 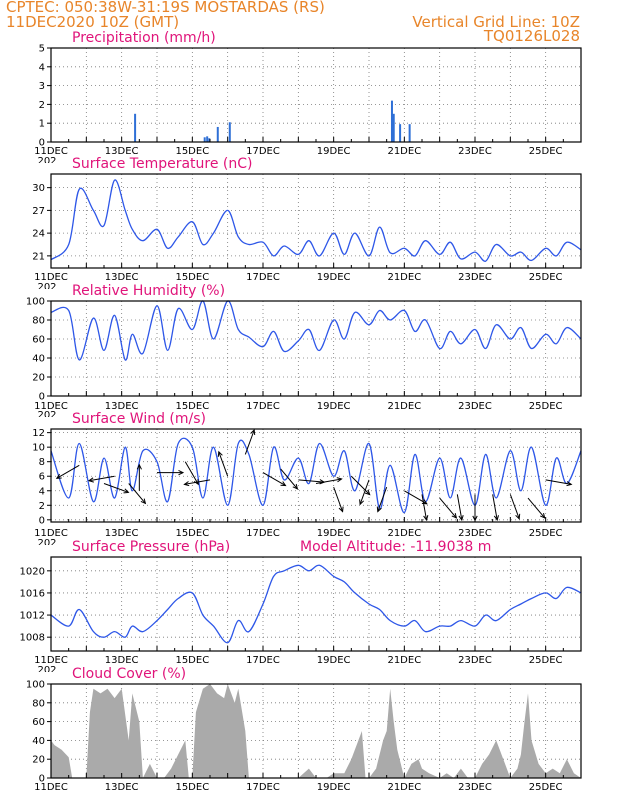 What do you see at coordinates (192, 277) in the screenshot?
I see `temp-xtick-label: 15DEC` at bounding box center [192, 277].